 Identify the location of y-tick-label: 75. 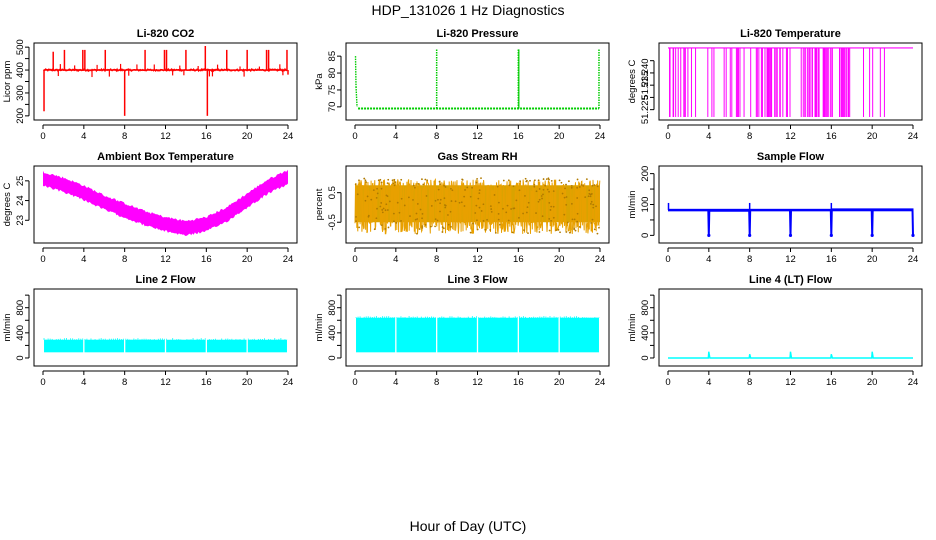
(332, 90).